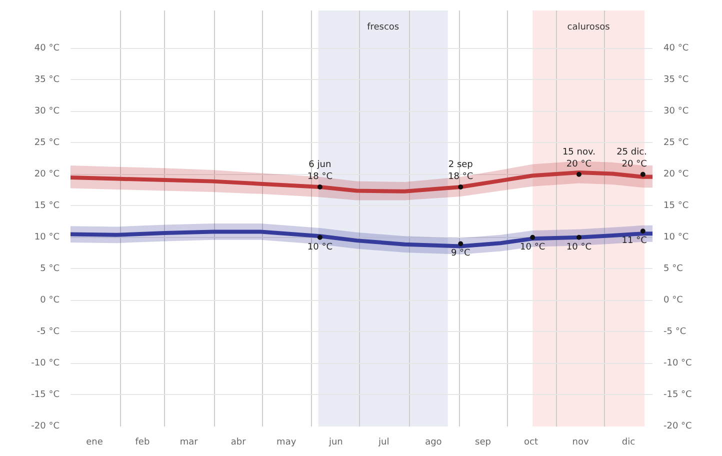 The image size is (722, 456). What do you see at coordinates (678, 427) in the screenshot?
I see `y2-tick-label: -20 °C` at bounding box center [678, 427].